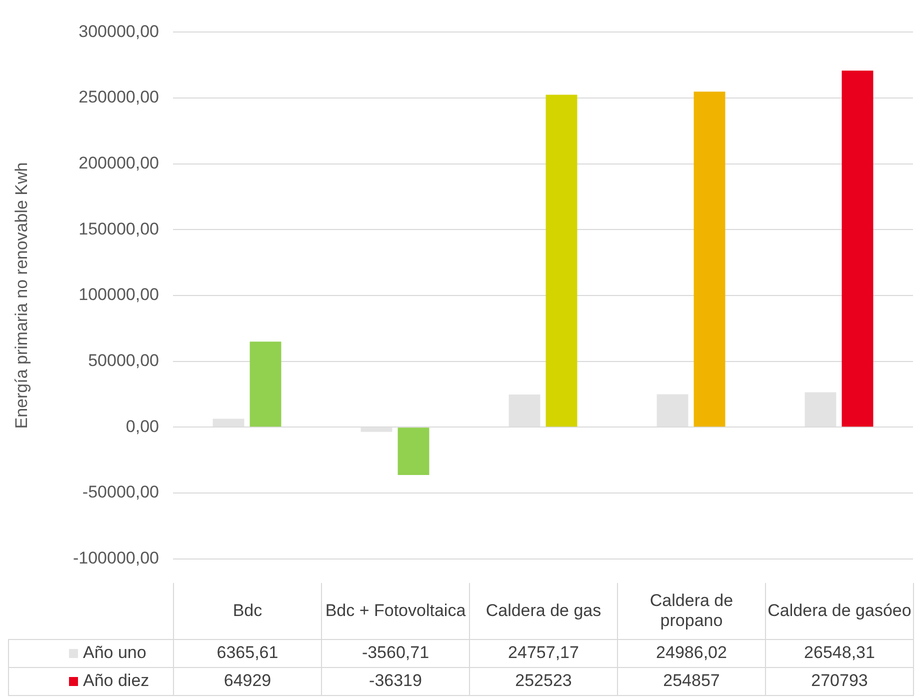  I want to click on data-label: 26548,31, so click(840, 653).